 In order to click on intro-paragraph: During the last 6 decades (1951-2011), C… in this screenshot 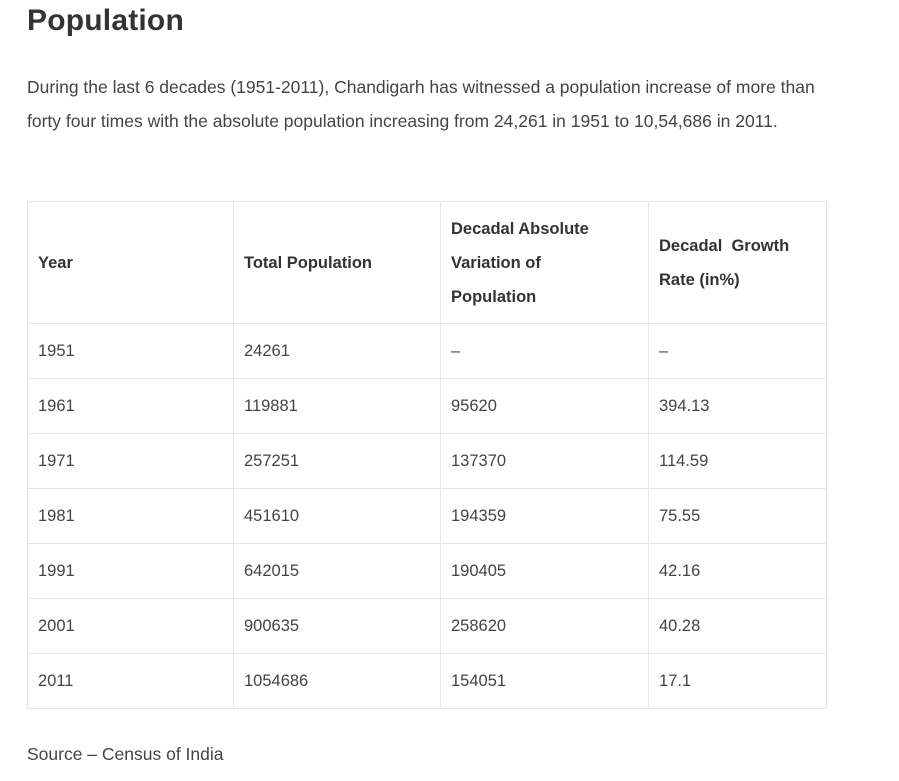, I will do `click(421, 104)`.